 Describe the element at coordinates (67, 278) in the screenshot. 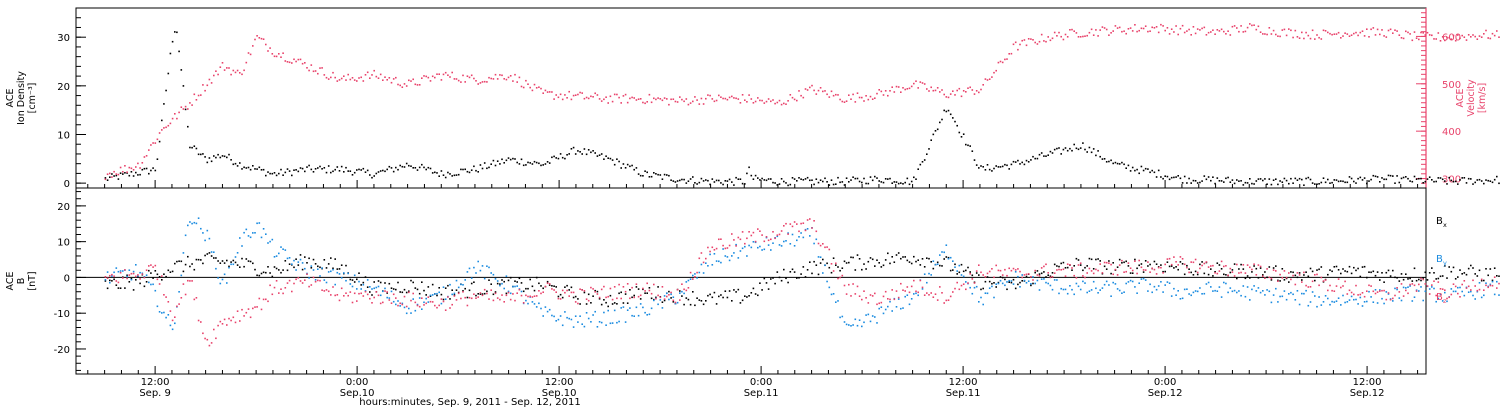

I see `y-tick-label: 0` at that location.